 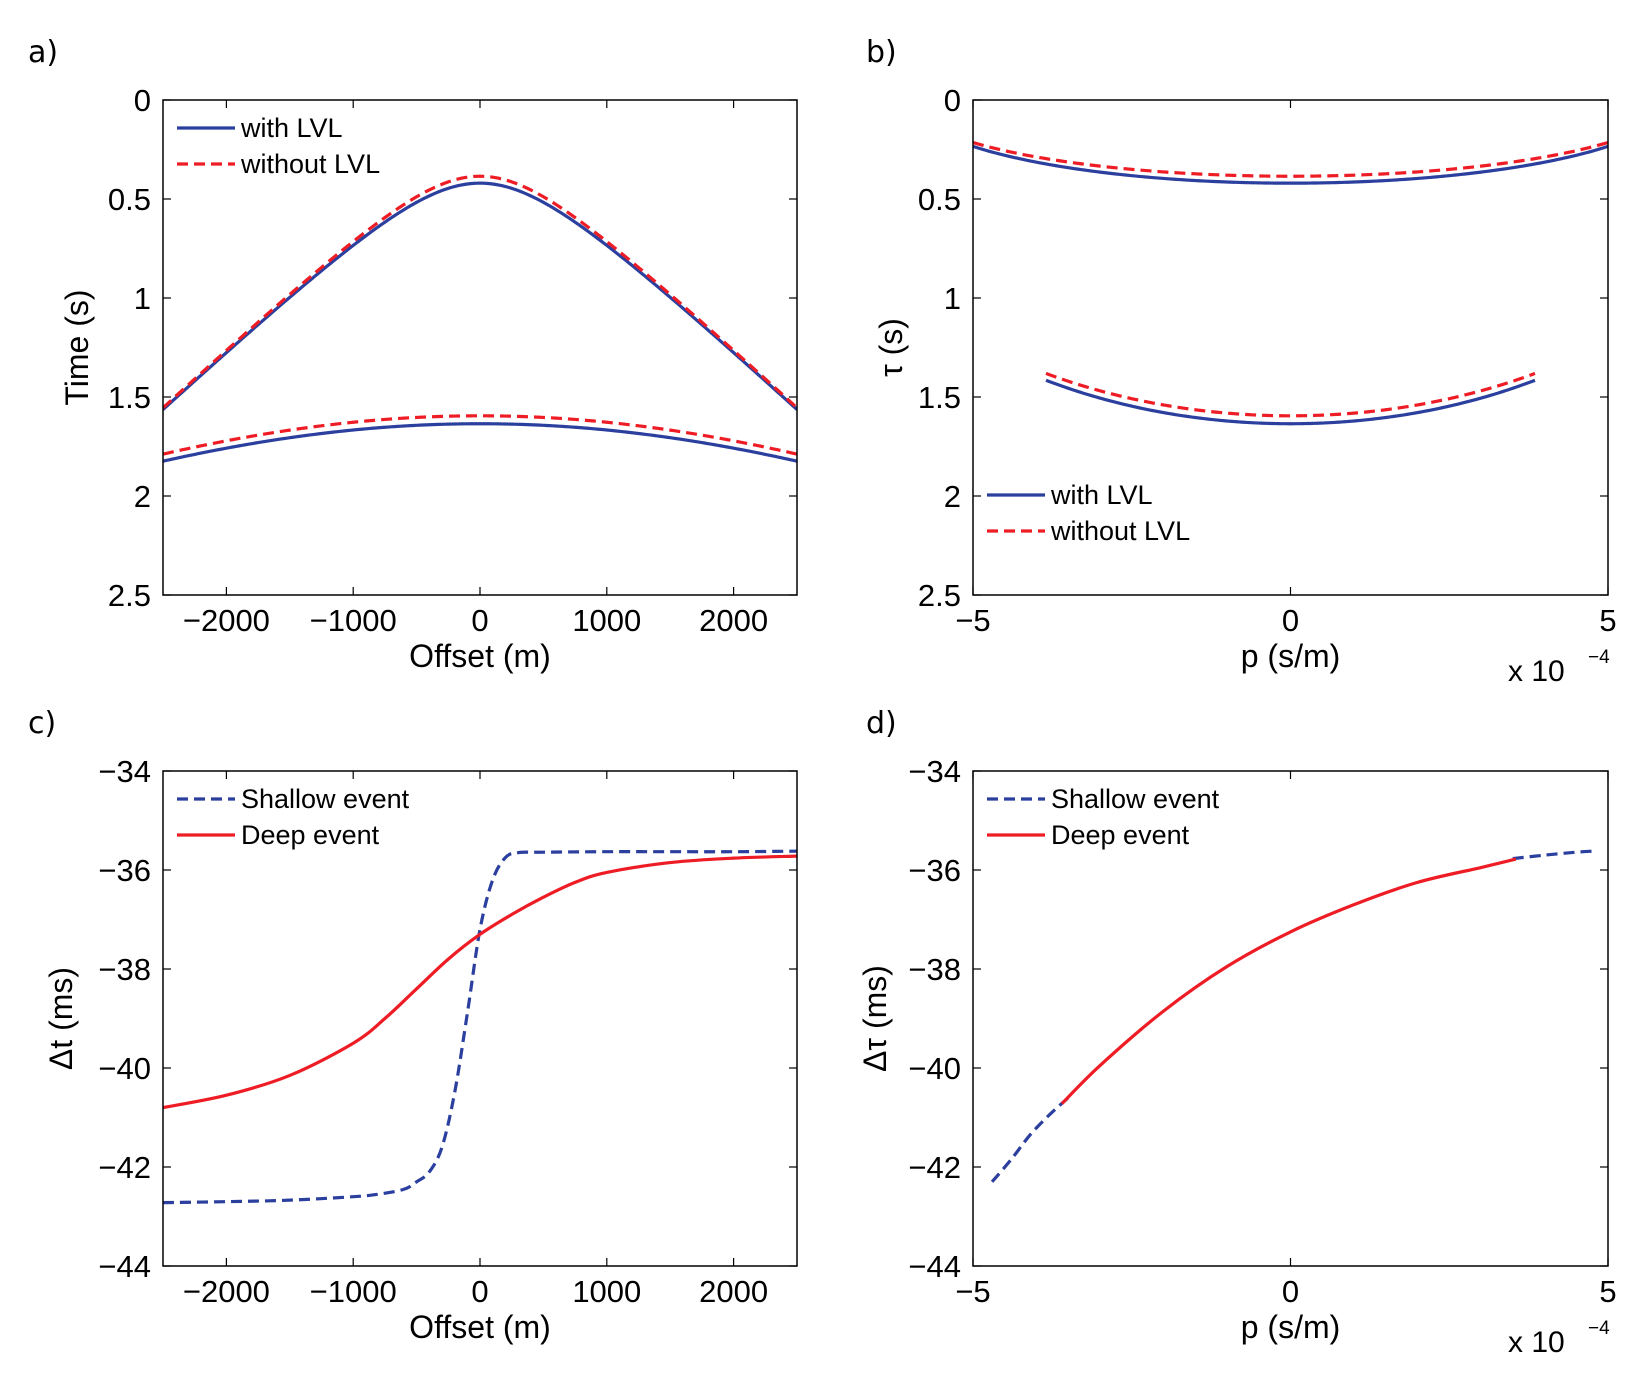 What do you see at coordinates (891, 347) in the screenshot?
I see `y-axis-label: τ (s)` at bounding box center [891, 347].